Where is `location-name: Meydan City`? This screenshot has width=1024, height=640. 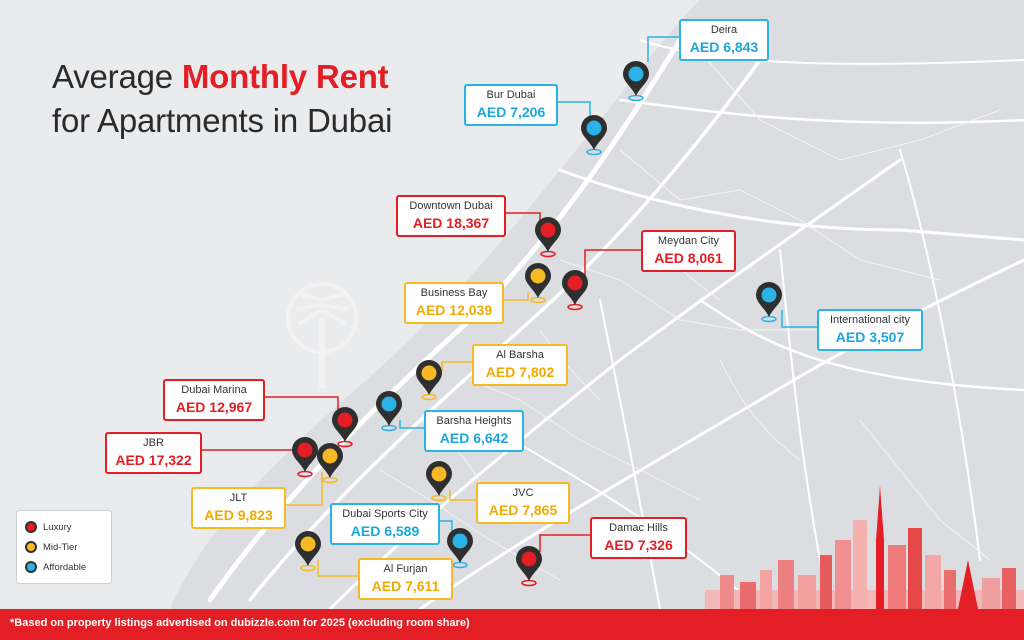 location-name: Meydan City is located at coordinates (688, 241).